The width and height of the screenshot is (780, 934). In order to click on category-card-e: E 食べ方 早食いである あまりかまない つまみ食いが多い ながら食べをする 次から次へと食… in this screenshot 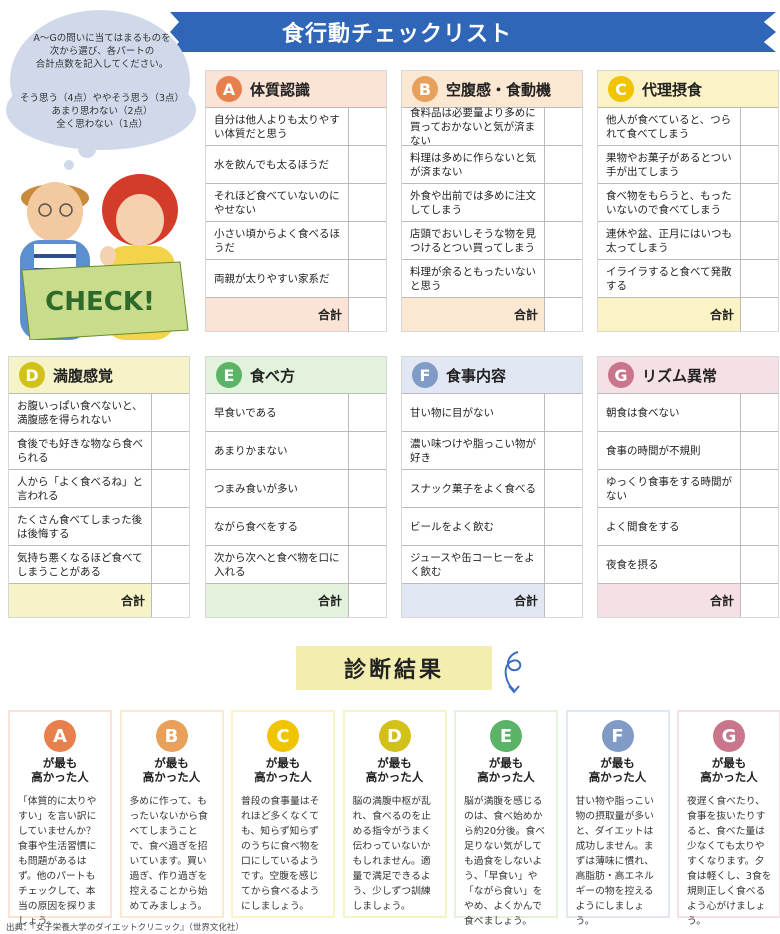, I will do `click(296, 487)`.